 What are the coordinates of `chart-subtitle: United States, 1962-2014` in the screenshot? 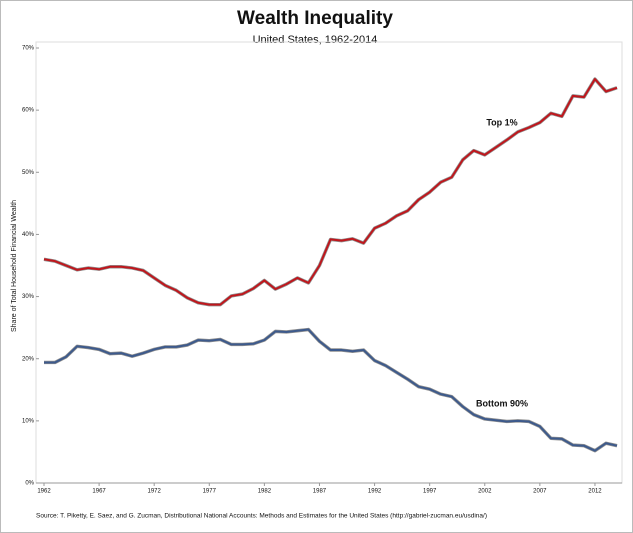 It's located at (315, 40).